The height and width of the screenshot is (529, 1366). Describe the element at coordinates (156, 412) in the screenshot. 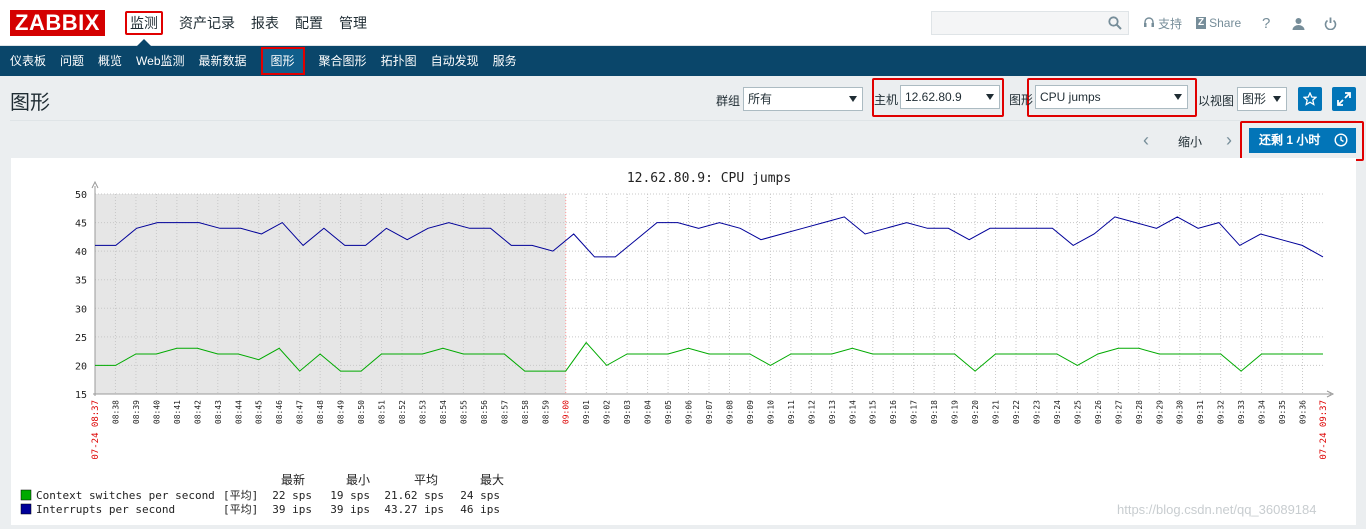

I see `x-tick-label: 08:40` at that location.